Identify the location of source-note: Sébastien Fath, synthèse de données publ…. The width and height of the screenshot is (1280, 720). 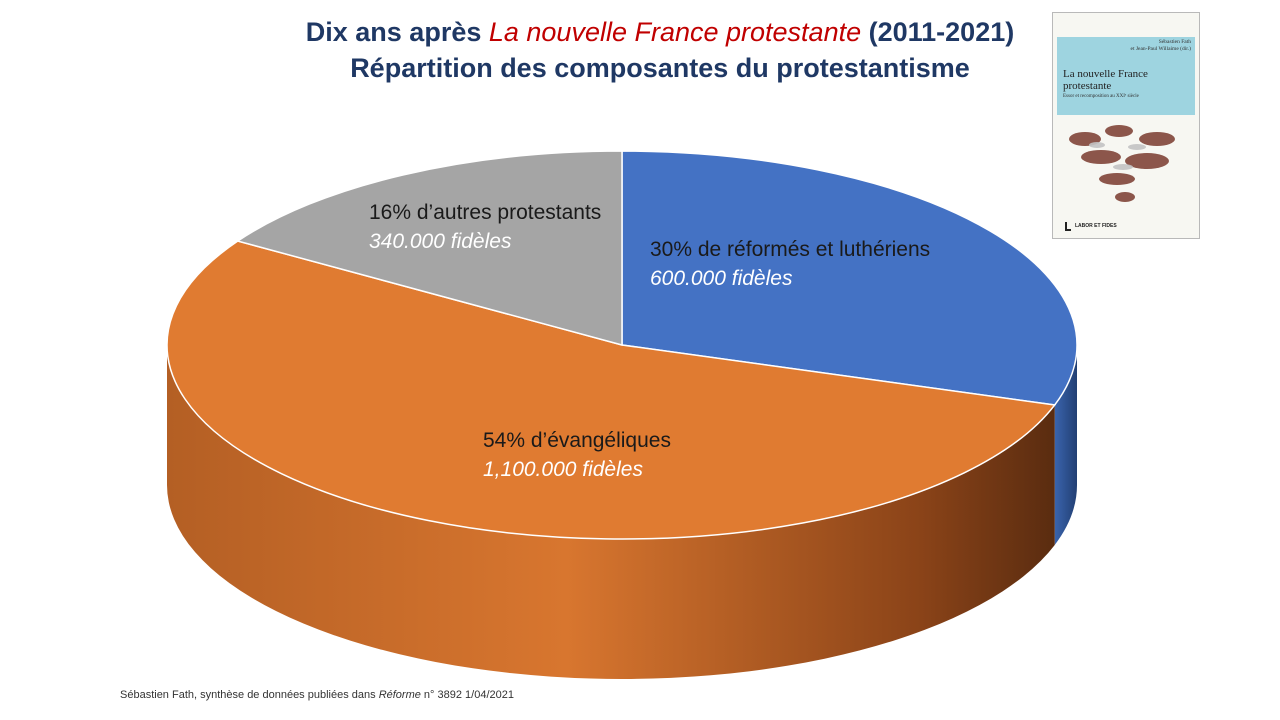
(317, 695).